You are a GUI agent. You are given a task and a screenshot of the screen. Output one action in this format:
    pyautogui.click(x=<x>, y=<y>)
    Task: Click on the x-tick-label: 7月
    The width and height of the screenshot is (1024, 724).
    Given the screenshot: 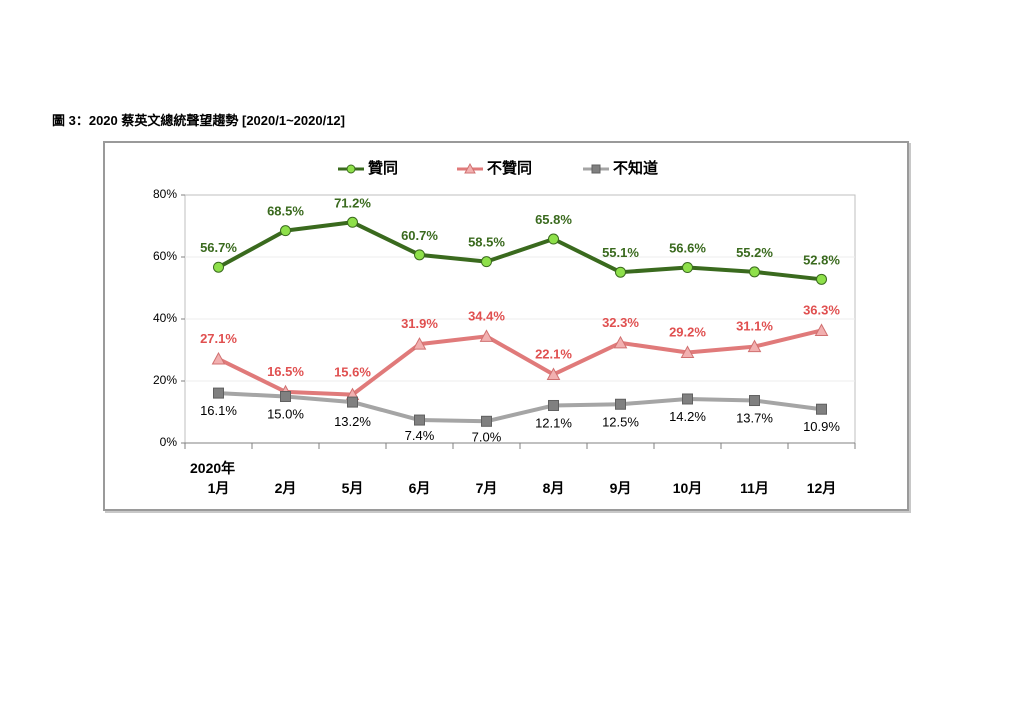 What is the action you would take?
    pyautogui.click(x=486, y=488)
    